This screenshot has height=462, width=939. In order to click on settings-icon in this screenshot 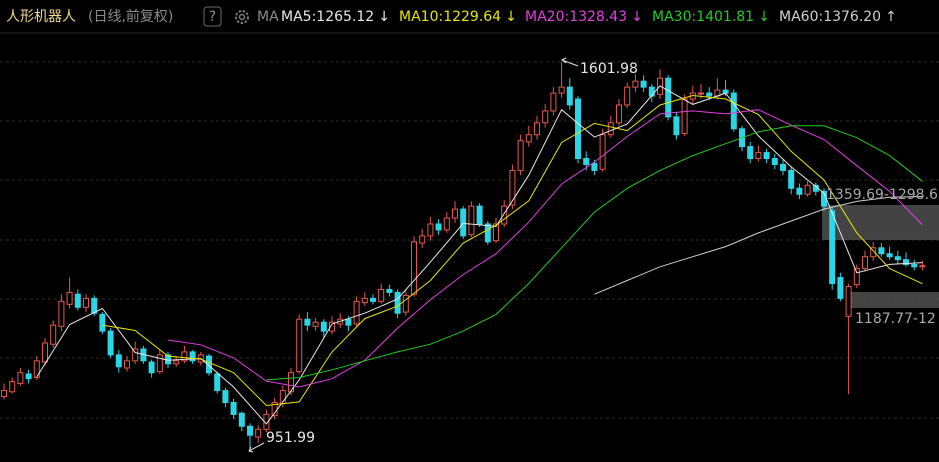, I will do `click(242, 17)`.